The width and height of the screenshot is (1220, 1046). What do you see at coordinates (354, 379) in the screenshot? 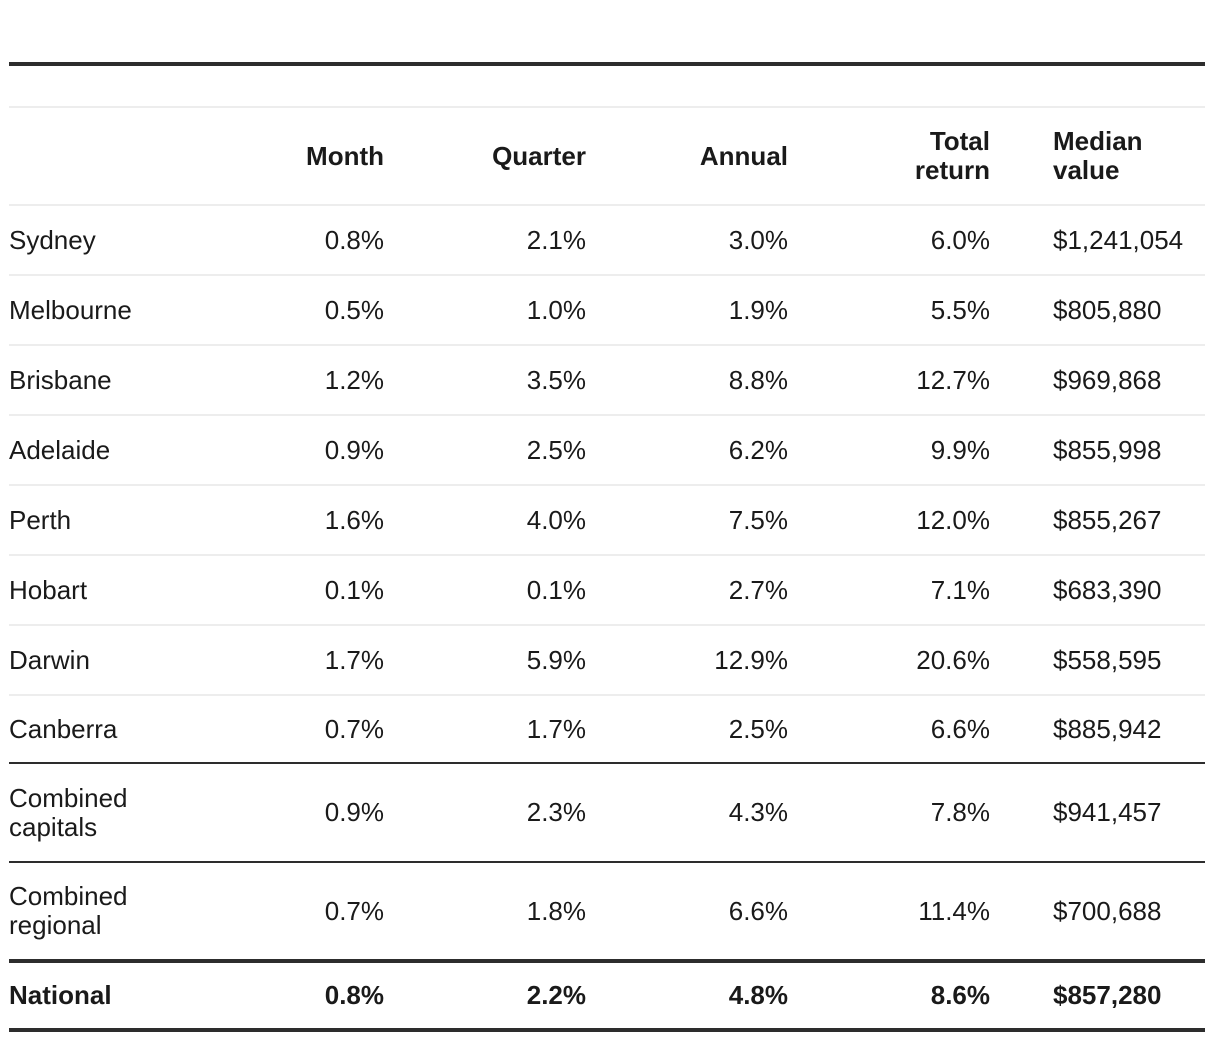
I see `month-value: 1.2%` at bounding box center [354, 379].